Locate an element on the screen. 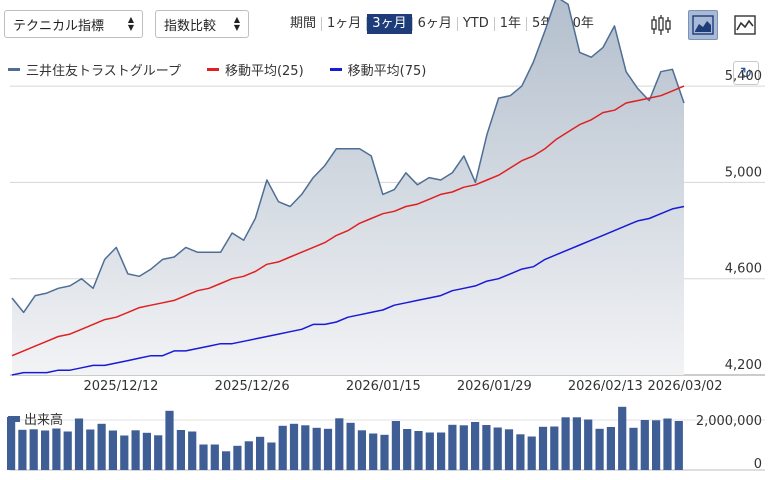 This screenshot has width=770, height=480. y-tick-label: 4,600 is located at coordinates (743, 269).